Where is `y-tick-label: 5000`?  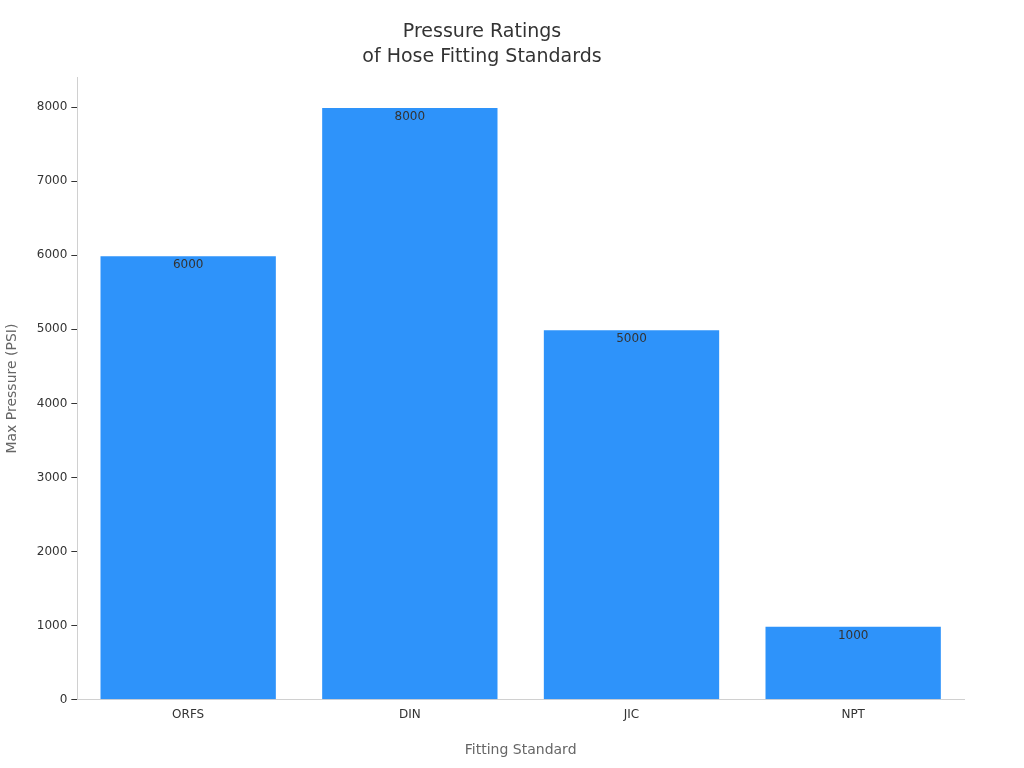
y-tick-label: 5000 is located at coordinates (52, 328).